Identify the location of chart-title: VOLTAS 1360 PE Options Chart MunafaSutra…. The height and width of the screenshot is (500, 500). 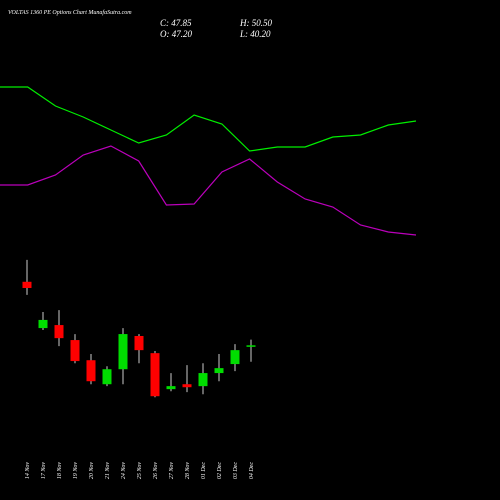
(70, 12).